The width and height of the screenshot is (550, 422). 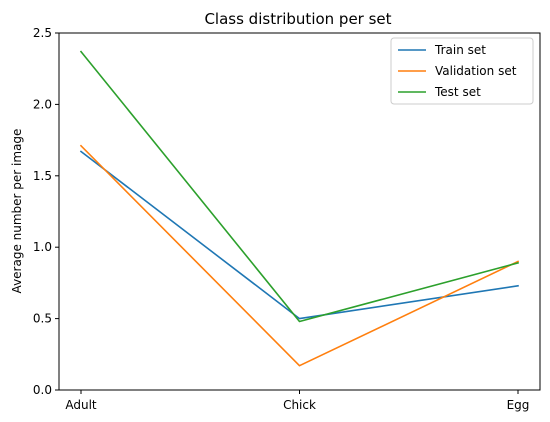 What do you see at coordinates (42, 247) in the screenshot?
I see `y-tick-label: 1.0` at bounding box center [42, 247].